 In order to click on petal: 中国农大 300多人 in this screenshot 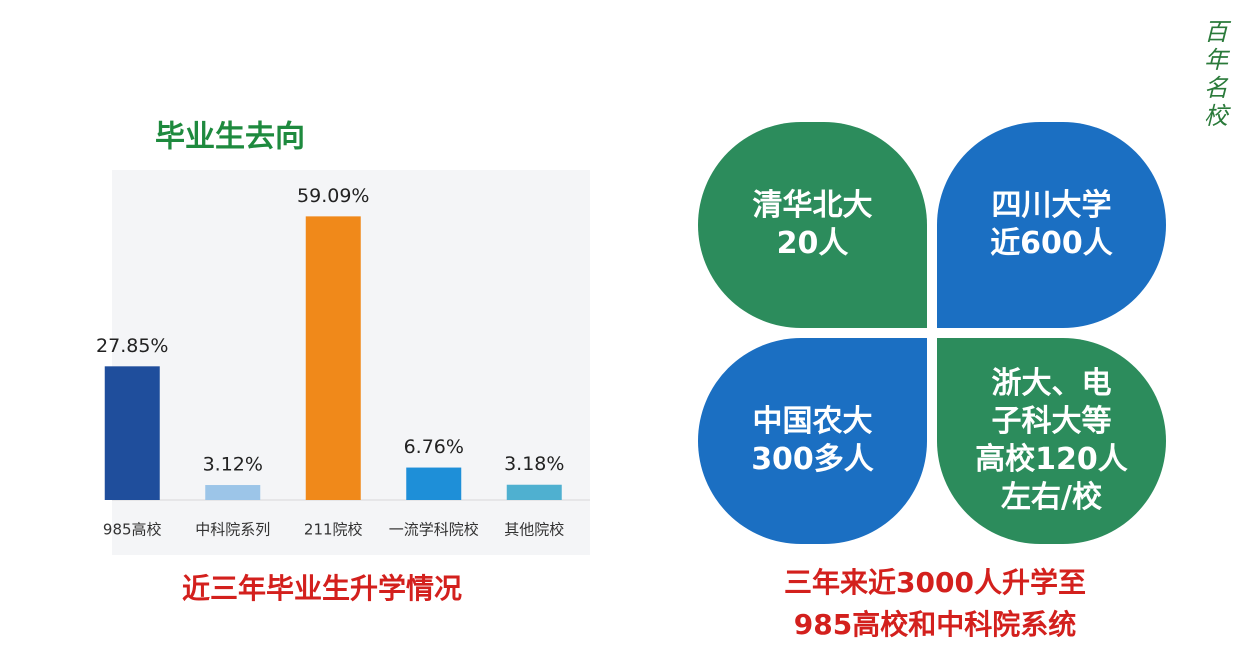, I will do `click(812, 441)`.